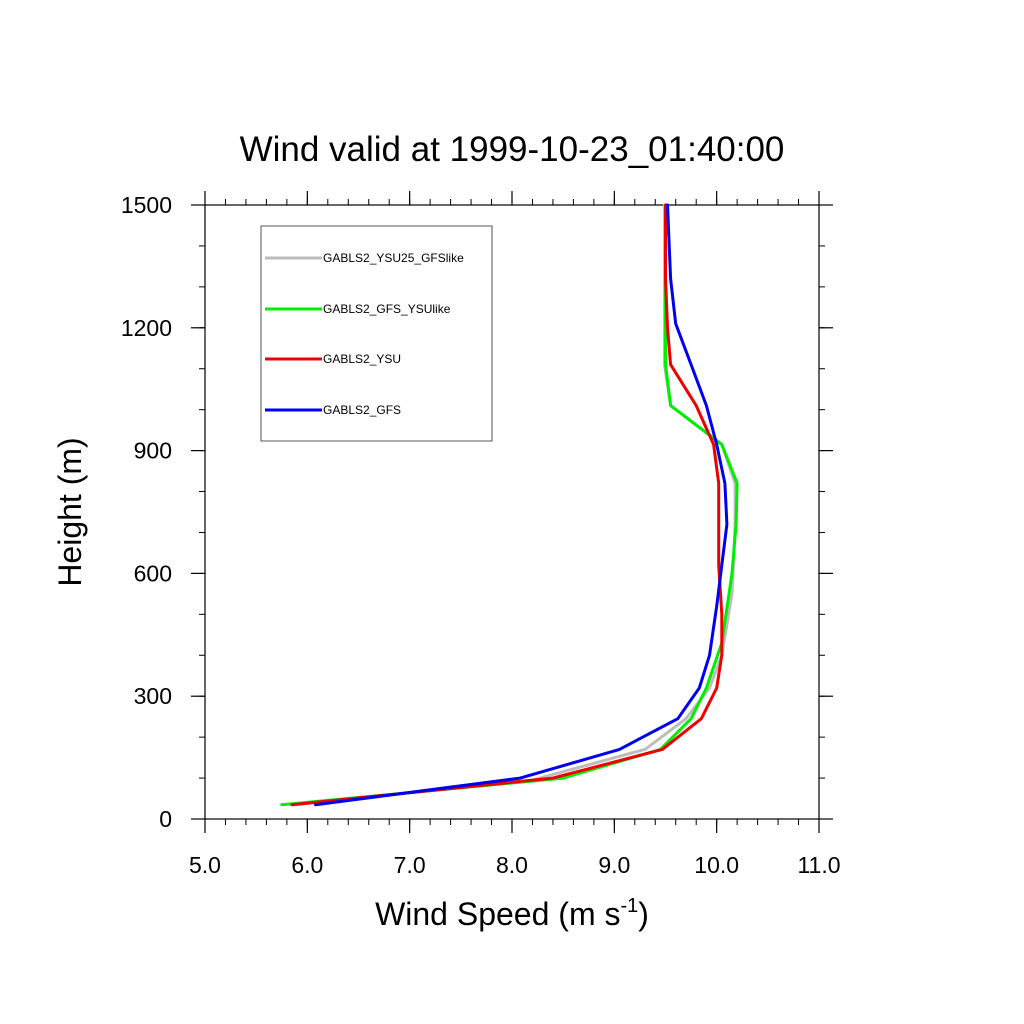  What do you see at coordinates (387, 309) in the screenshot?
I see `legend-label-gabls2-gfs-ysulike: GABLS2_GFS_YSUlike` at bounding box center [387, 309].